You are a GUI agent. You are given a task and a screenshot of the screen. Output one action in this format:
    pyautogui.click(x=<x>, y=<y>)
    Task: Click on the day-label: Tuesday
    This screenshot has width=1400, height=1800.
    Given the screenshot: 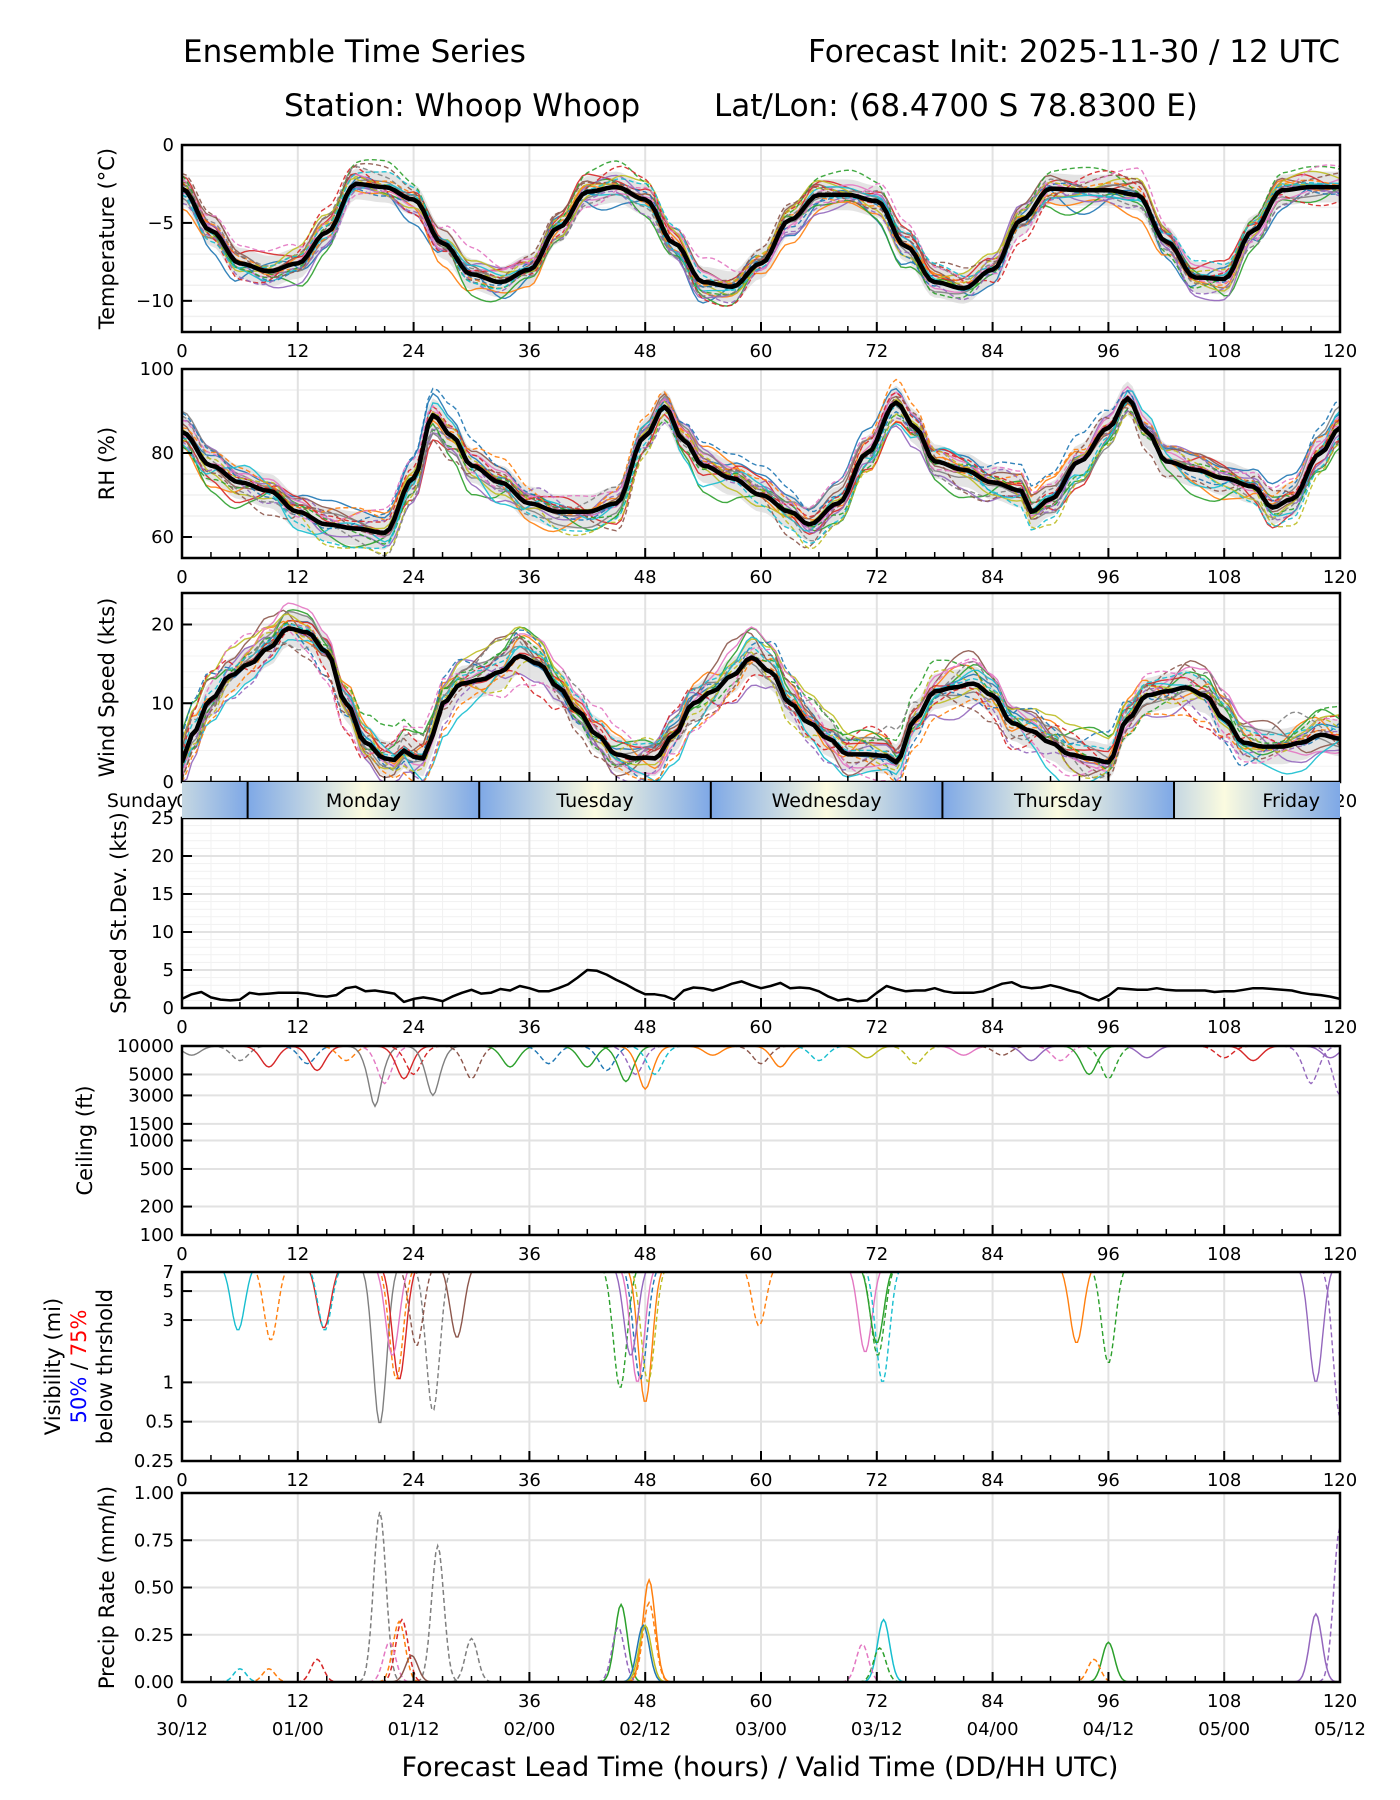 What is the action you would take?
    pyautogui.click(x=594, y=801)
    